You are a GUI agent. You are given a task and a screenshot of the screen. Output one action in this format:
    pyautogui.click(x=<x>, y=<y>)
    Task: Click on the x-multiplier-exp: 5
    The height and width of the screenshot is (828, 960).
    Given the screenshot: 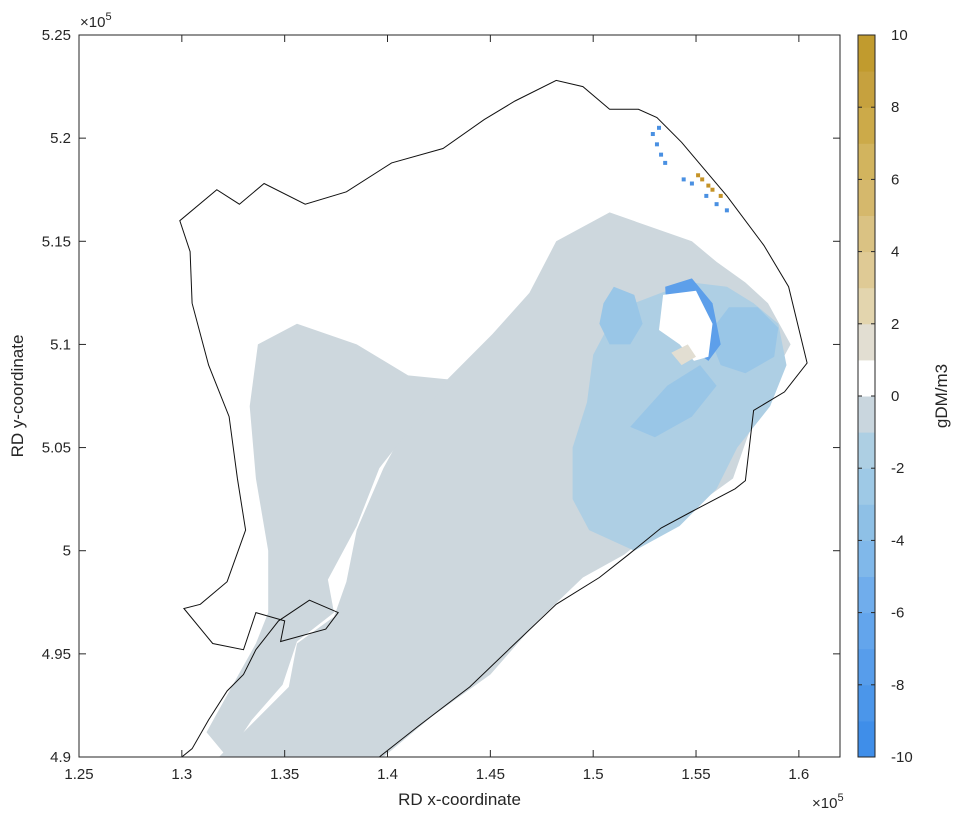 What is the action you would take?
    pyautogui.click(x=840, y=798)
    